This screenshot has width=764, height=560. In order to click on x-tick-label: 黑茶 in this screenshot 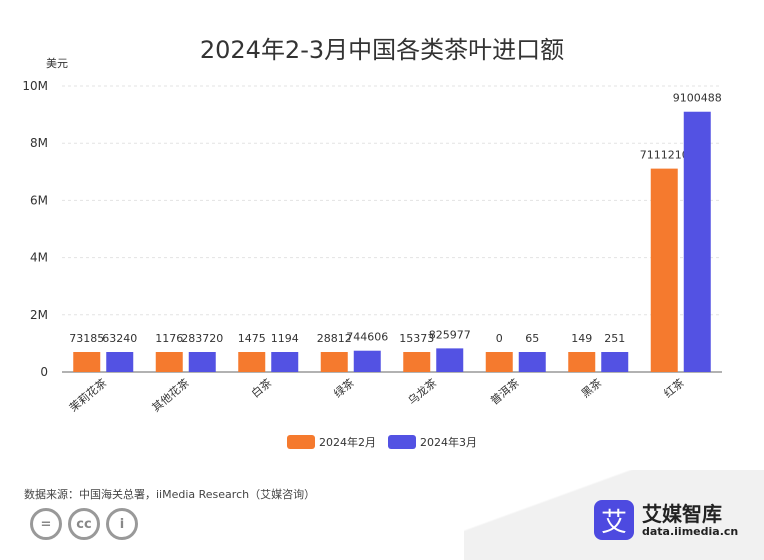, I will do `click(591, 388)`.